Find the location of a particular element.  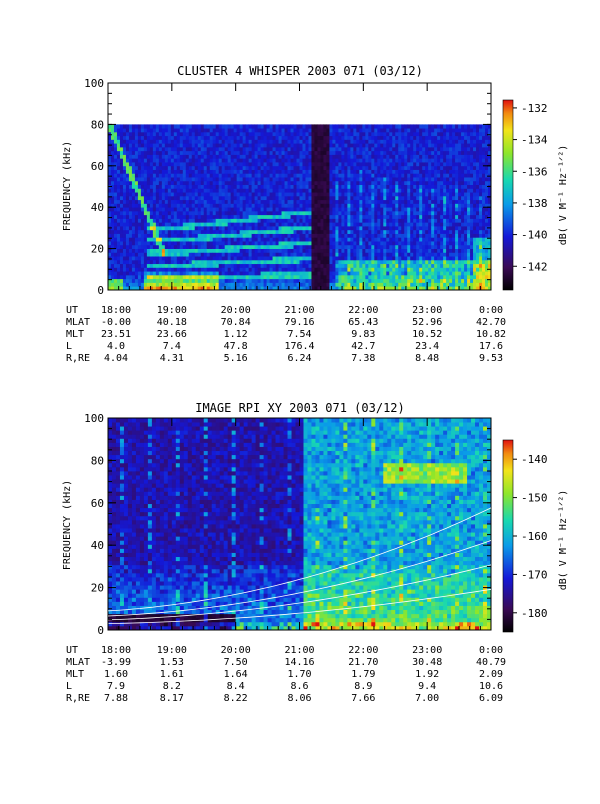

ephemeris-value: 1.64 is located at coordinates (236, 674).